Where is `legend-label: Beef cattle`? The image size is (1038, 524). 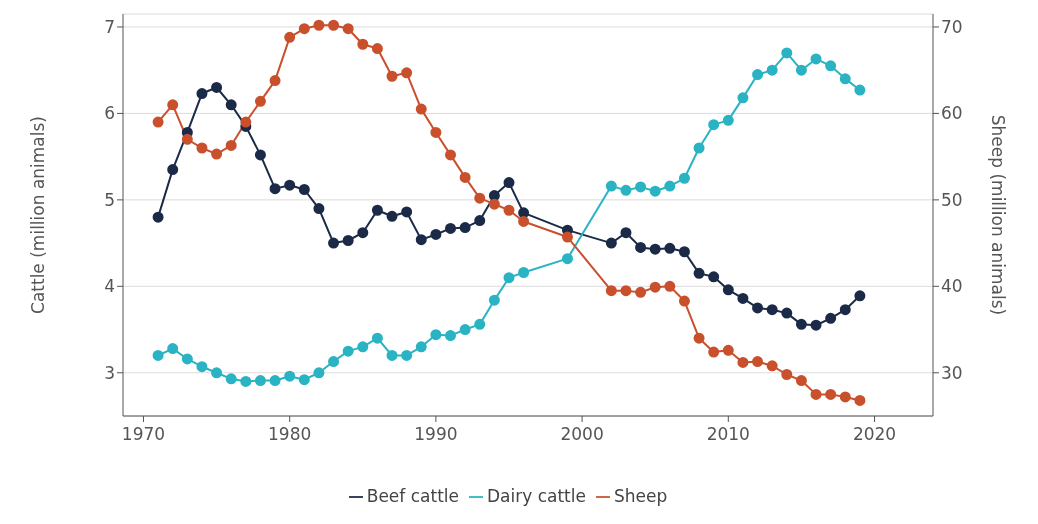 legend-label: Beef cattle is located at coordinates (412, 496).